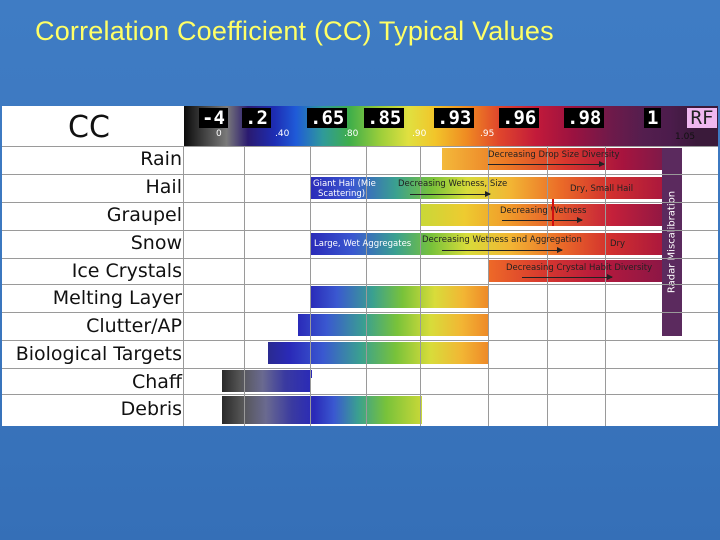  Describe the element at coordinates (702, 118) in the screenshot. I see `scale-rf-box: RF` at that location.